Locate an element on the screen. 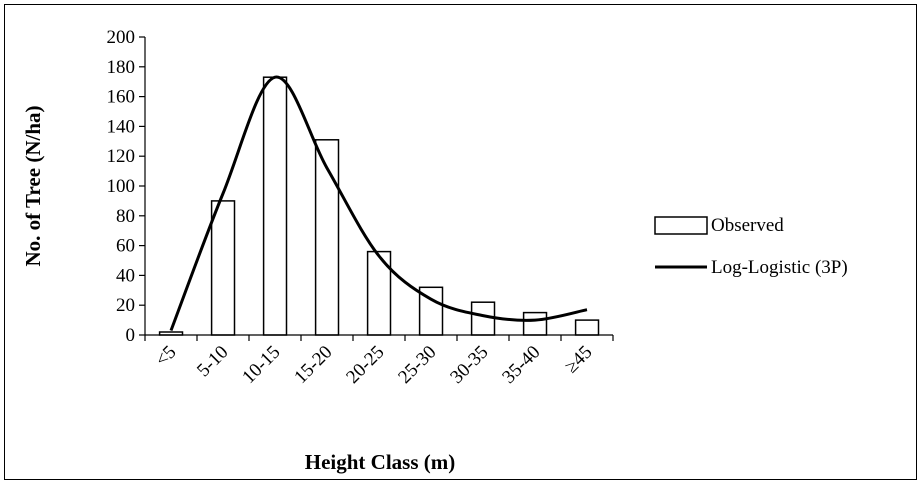  y-tick-label-20: 20 is located at coordinates (125, 305).